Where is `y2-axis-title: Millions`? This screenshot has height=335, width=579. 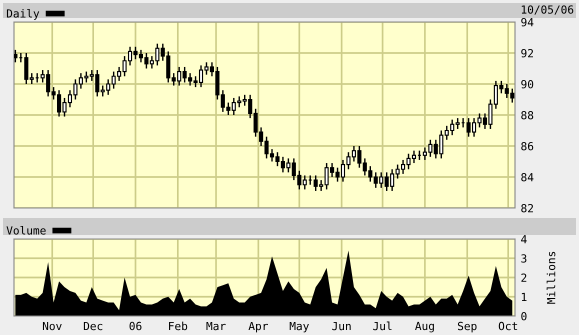
y2-axis-title: Millions is located at coordinates (551, 278).